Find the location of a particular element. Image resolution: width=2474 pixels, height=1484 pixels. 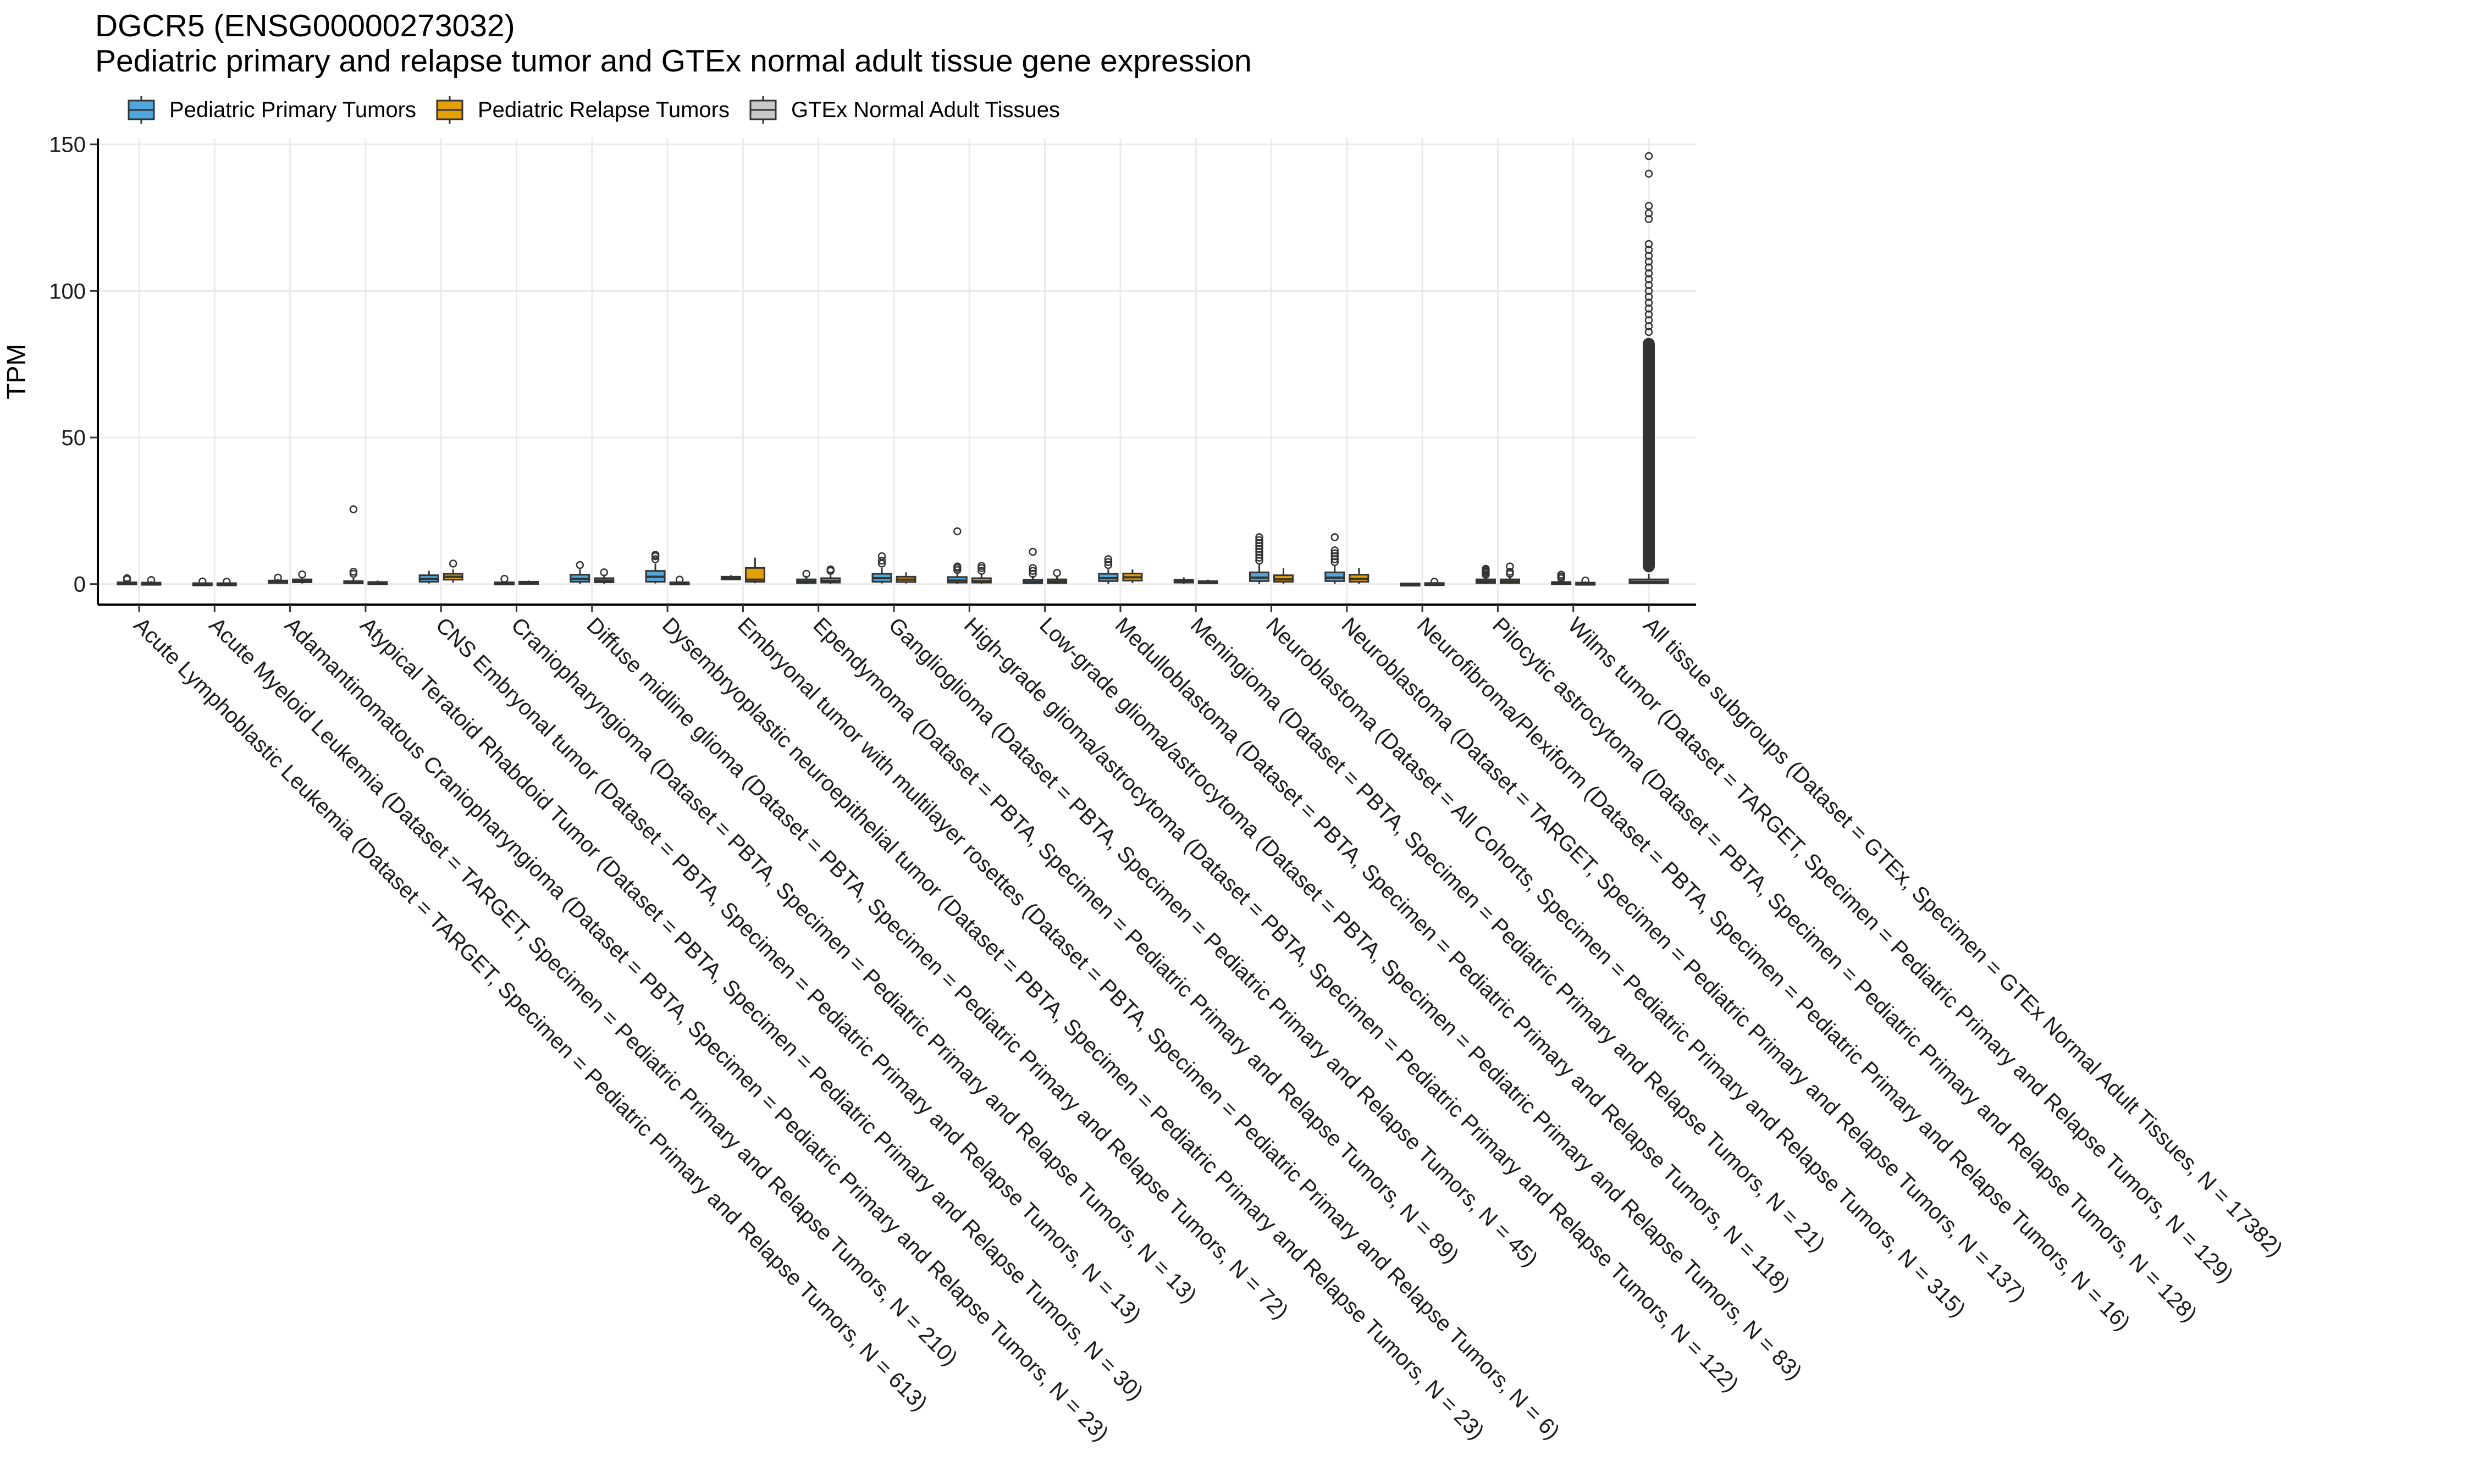

y-axis-title: TPM is located at coordinates (17, 371).